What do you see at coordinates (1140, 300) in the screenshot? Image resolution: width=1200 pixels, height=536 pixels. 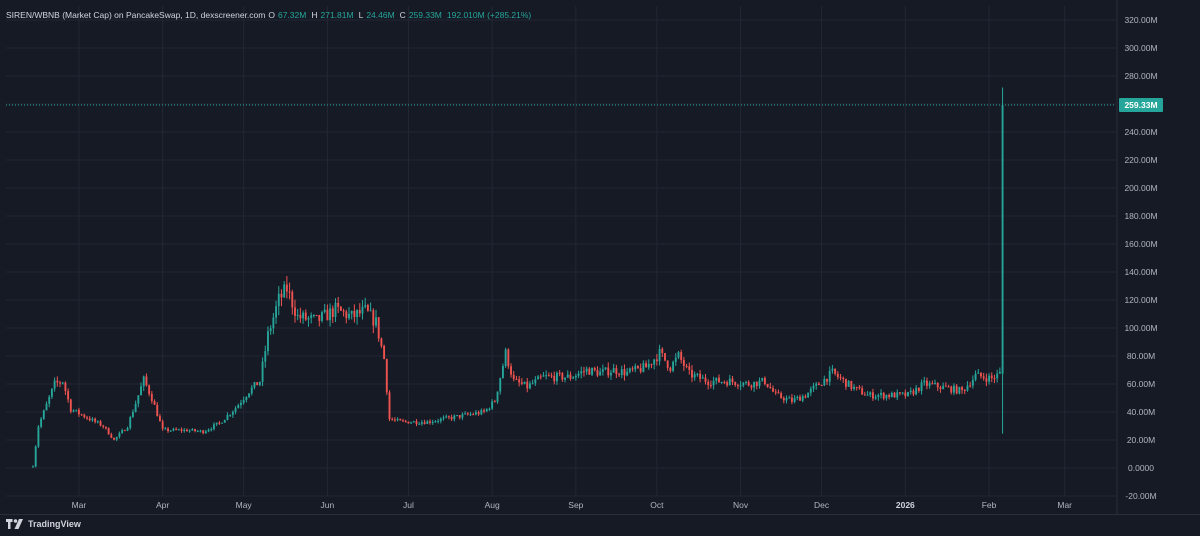 I see `y-tick-label: 120.00M` at bounding box center [1140, 300].